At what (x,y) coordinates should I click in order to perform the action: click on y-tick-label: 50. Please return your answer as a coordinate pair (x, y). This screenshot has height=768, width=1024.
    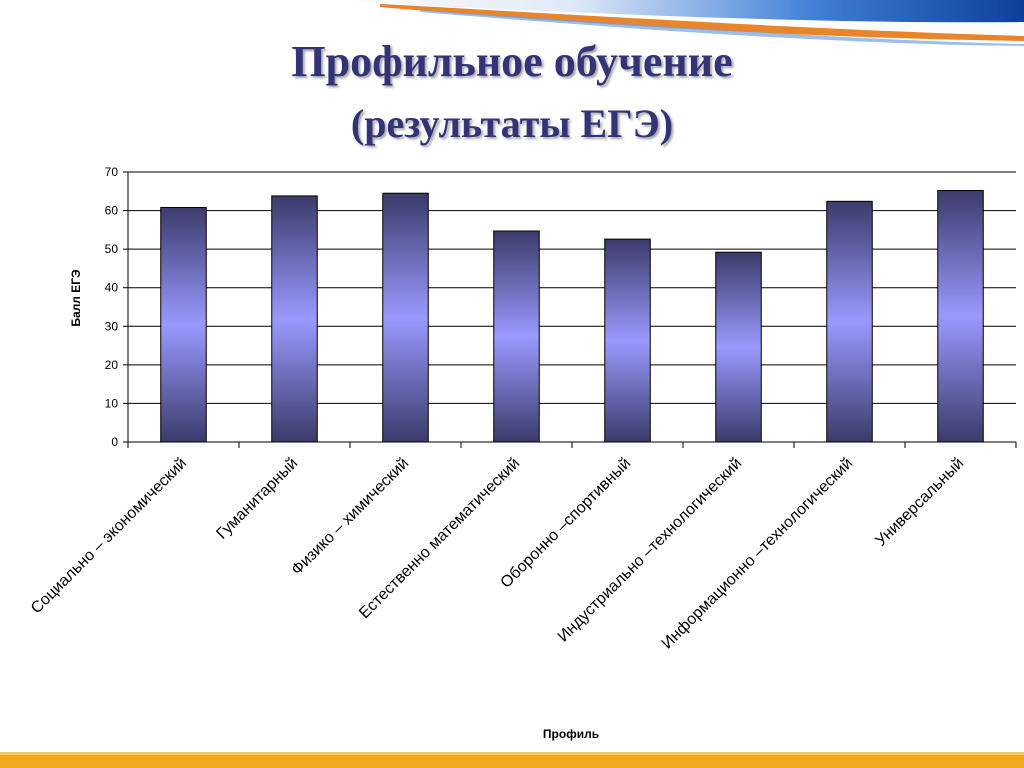
    Looking at the image, I should click on (112, 249).